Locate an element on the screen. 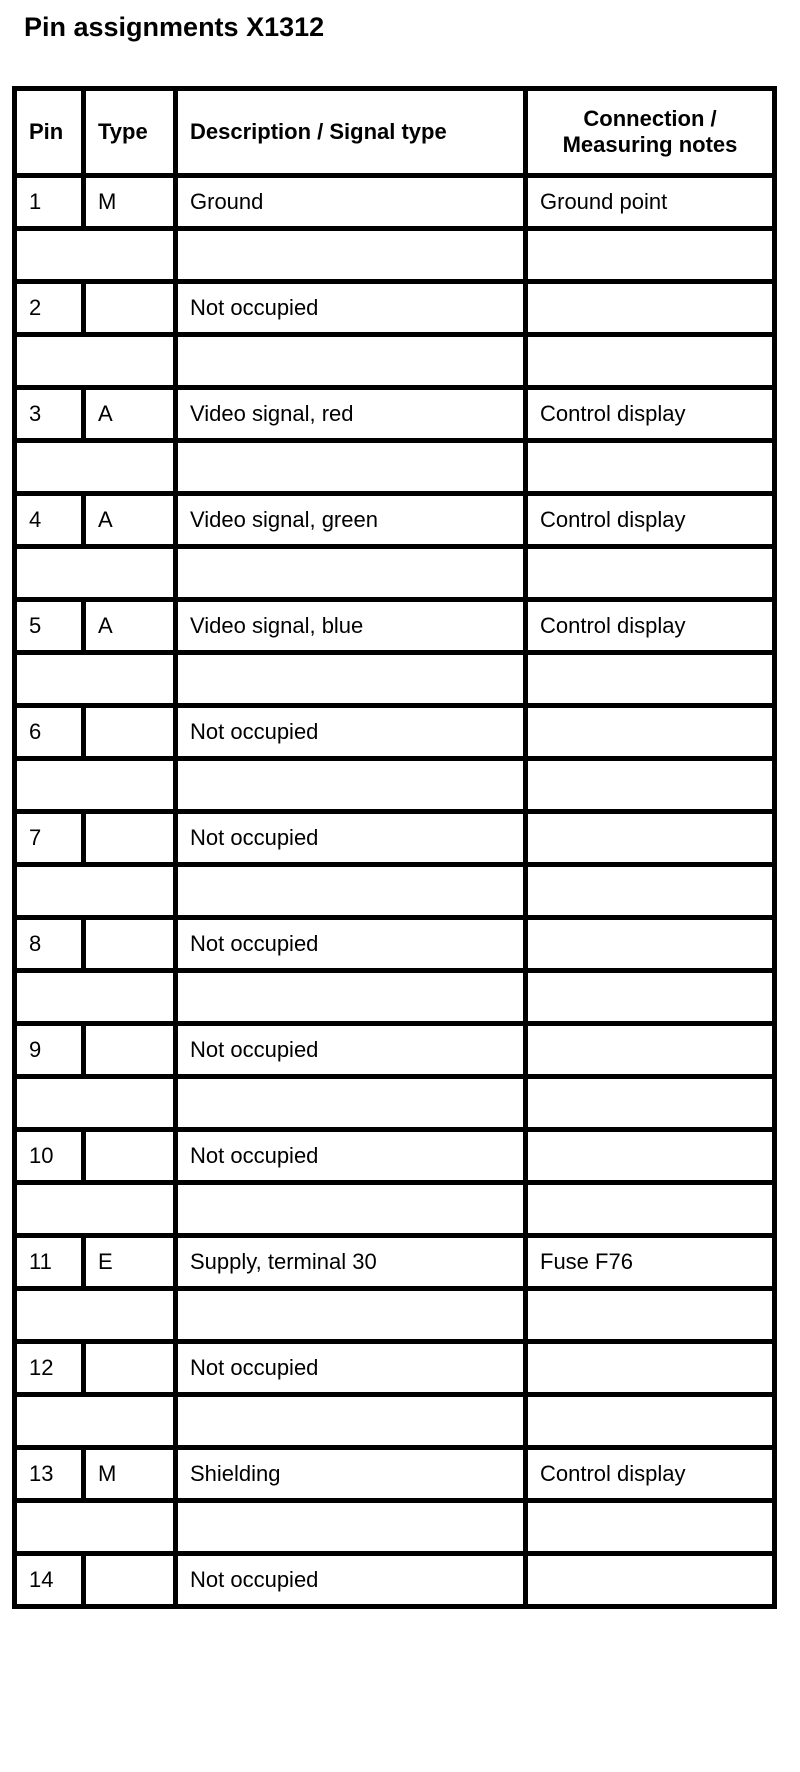 The width and height of the screenshot is (800, 1772). cell-pin: 6 is located at coordinates (49, 732).